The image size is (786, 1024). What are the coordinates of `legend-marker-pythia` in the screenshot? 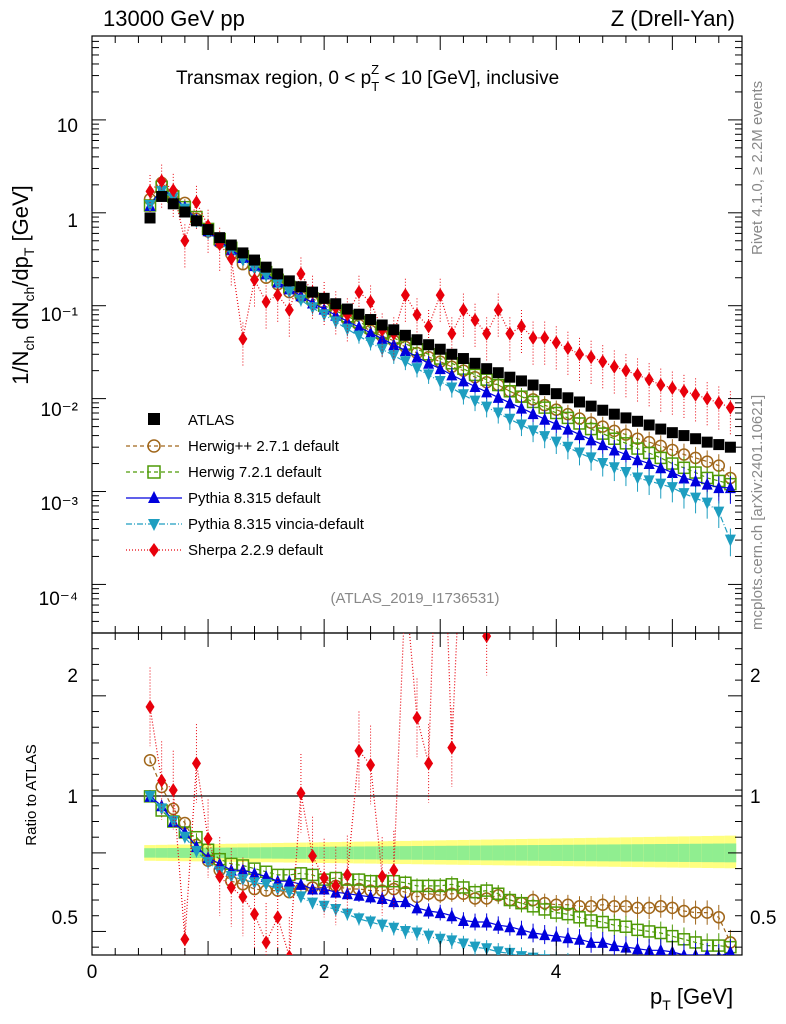 It's located at (154, 497).